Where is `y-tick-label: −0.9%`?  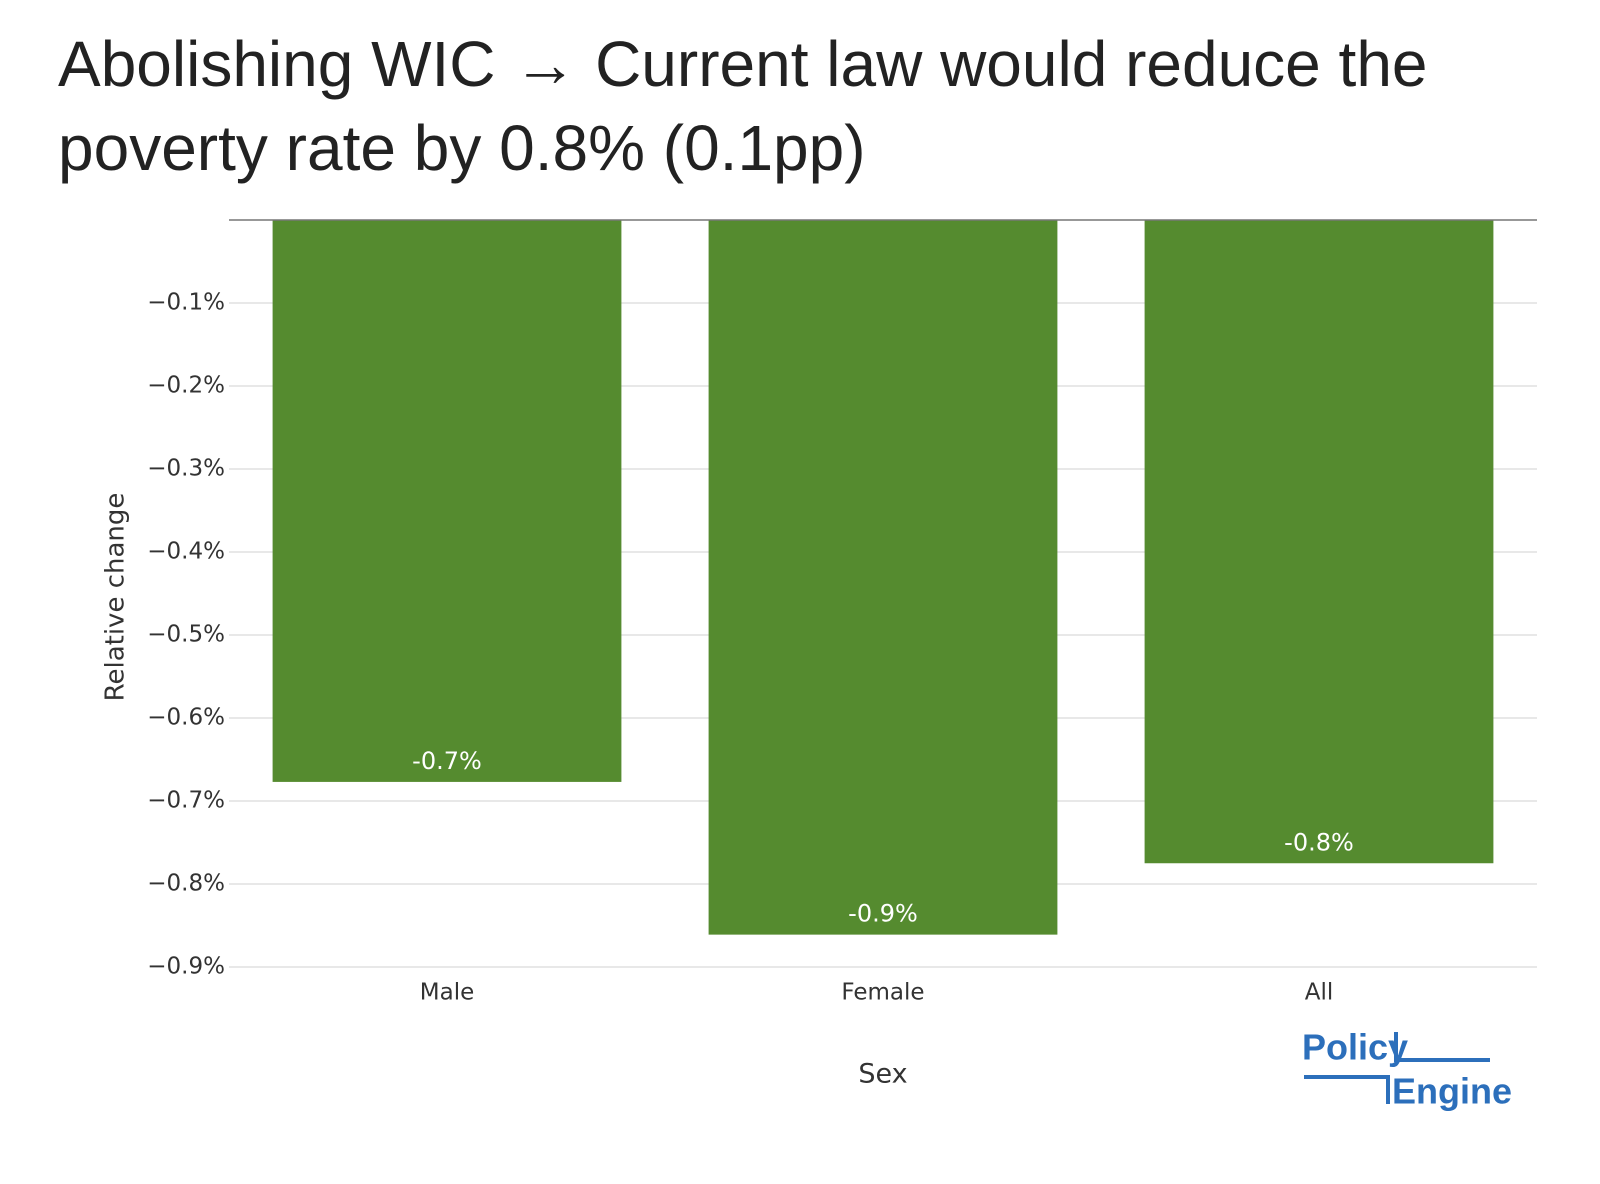 y-tick-label: −0.9% is located at coordinates (186, 967).